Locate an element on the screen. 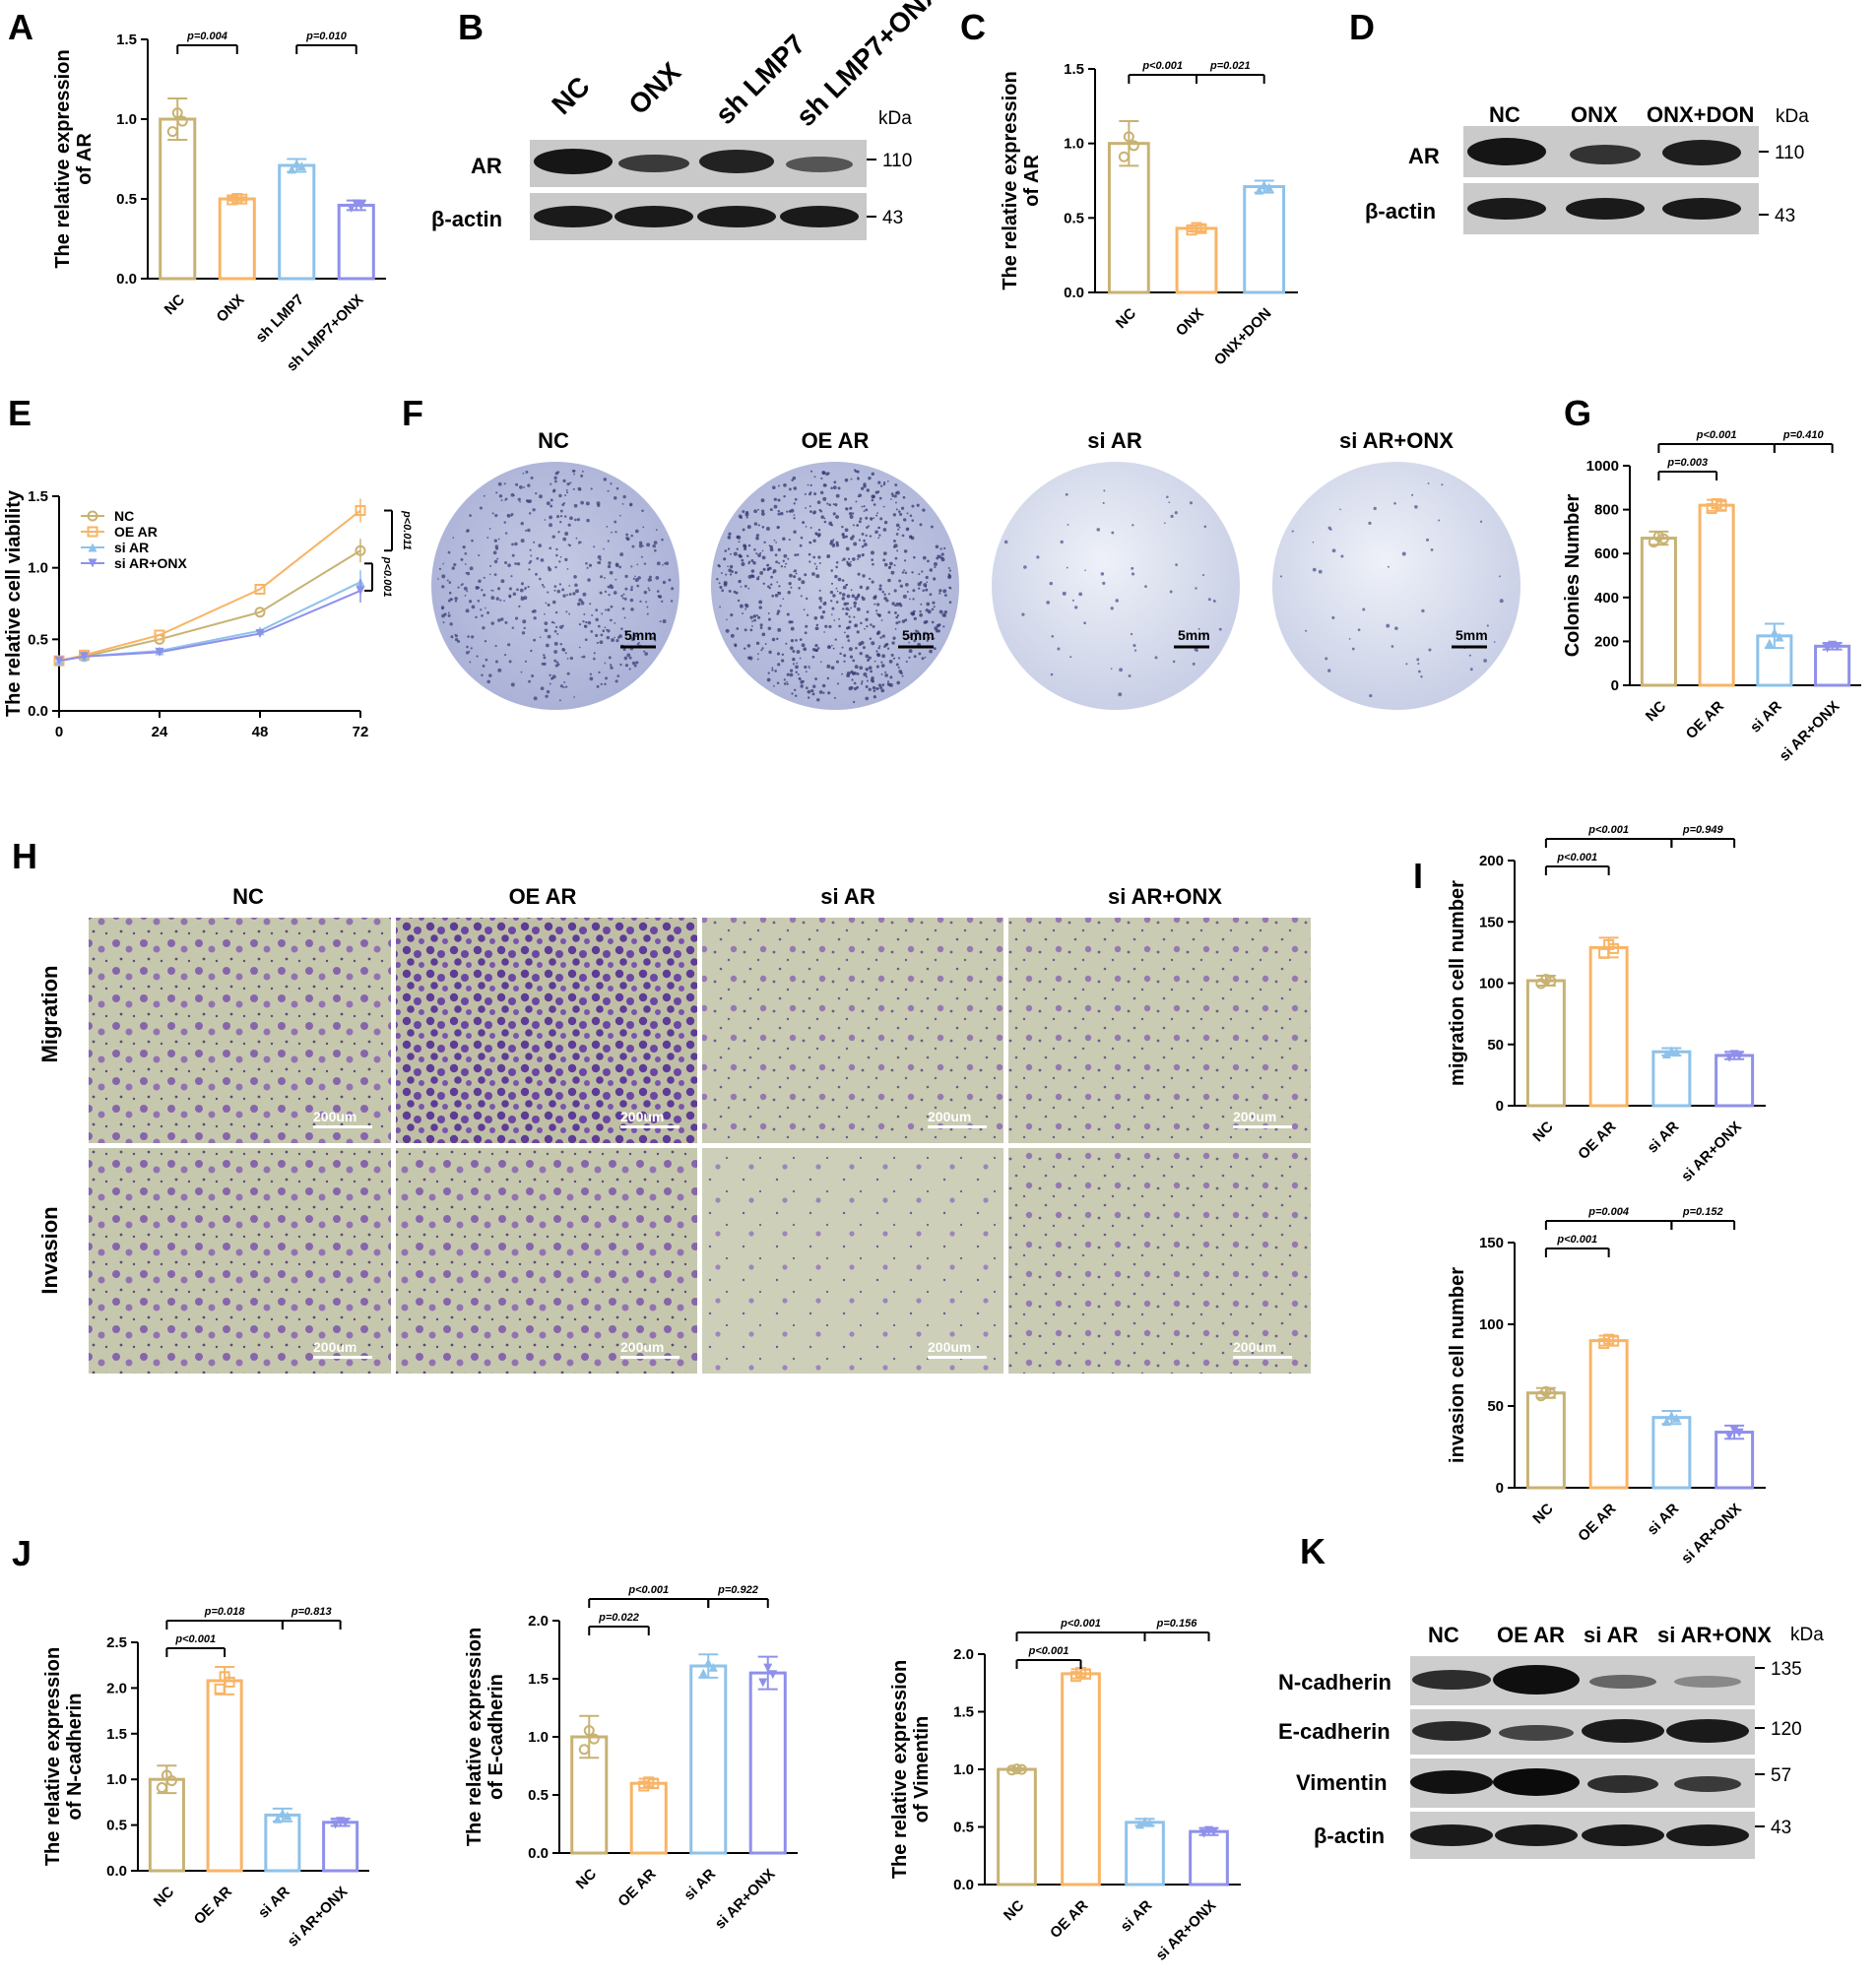 The width and height of the screenshot is (1876, 1983). y-tick-label: 0.5 is located at coordinates (964, 1828).